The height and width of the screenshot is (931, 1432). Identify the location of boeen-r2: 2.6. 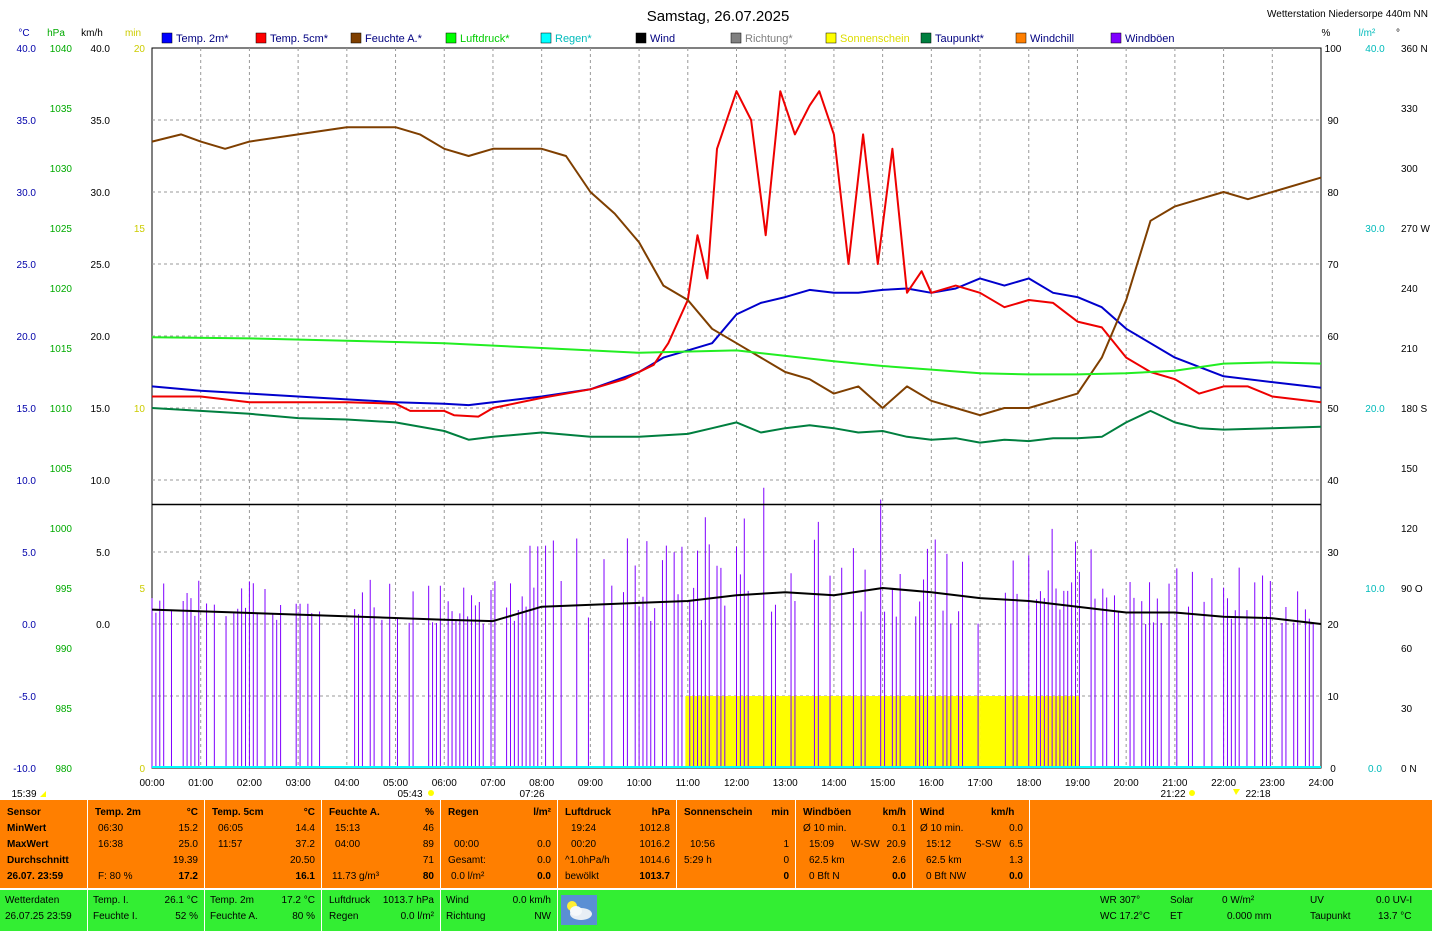
(899, 860).